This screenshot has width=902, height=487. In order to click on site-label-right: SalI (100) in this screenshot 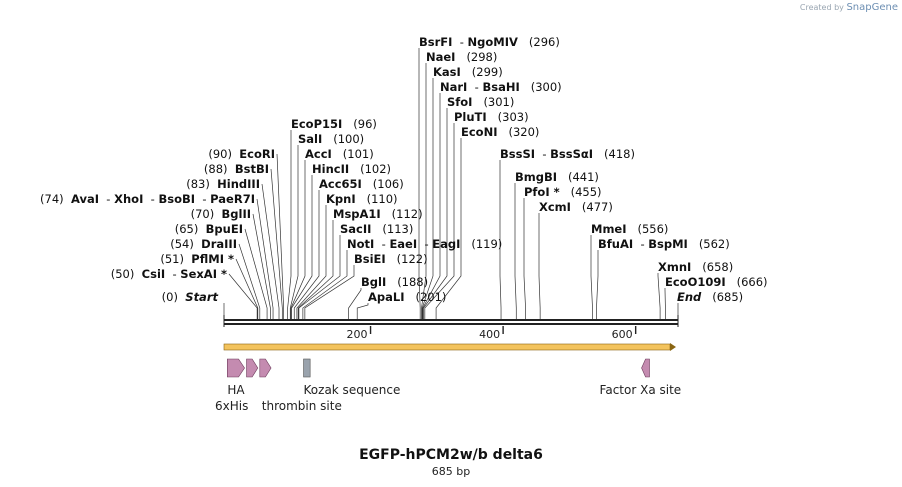, I will do `click(331, 139)`.